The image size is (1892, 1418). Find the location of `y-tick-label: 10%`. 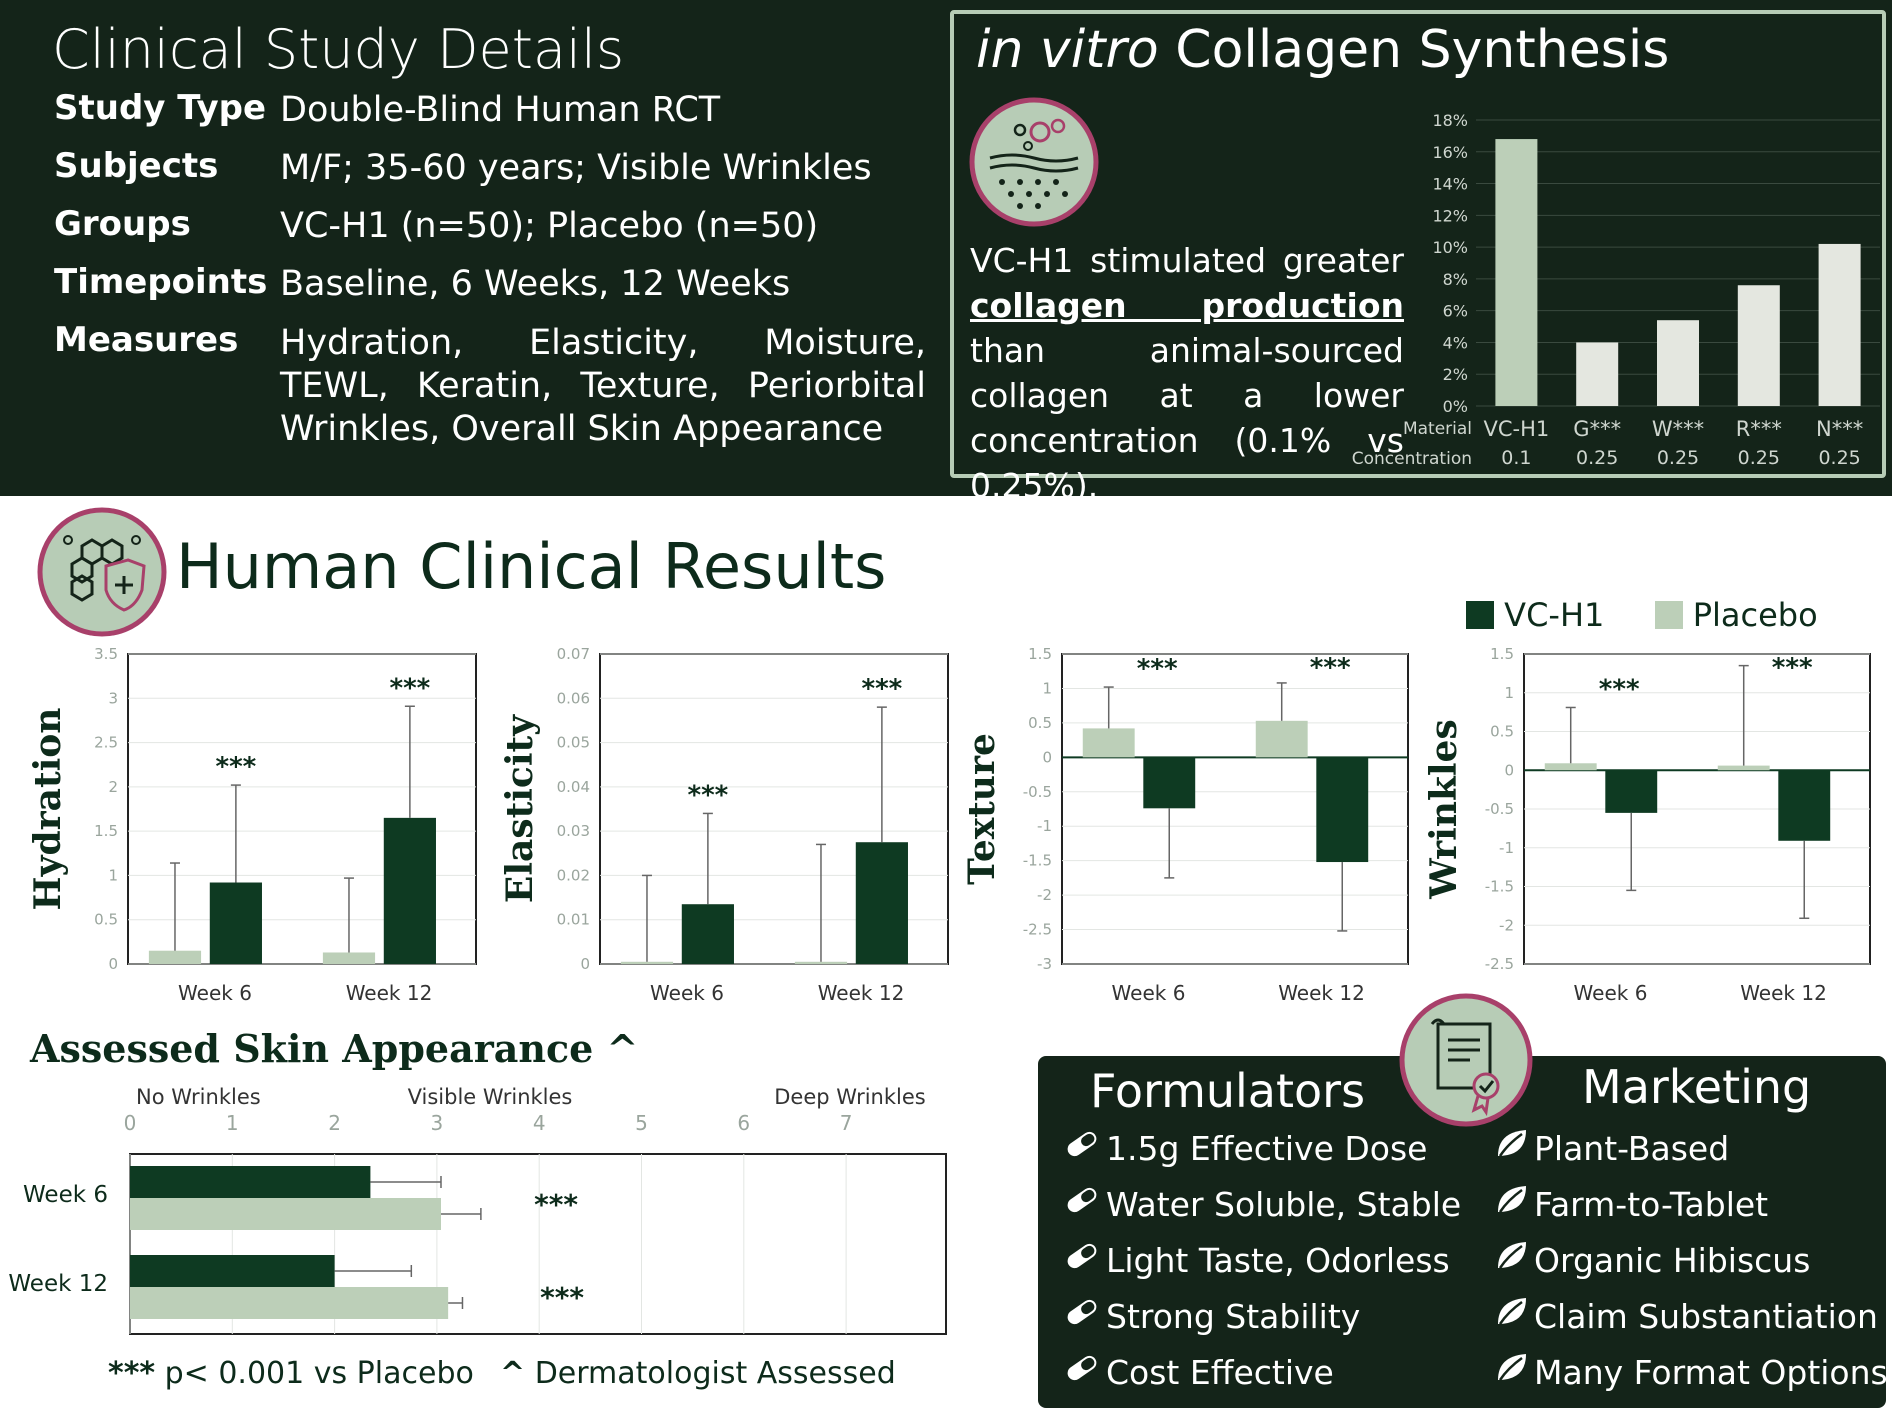

y-tick-label: 10% is located at coordinates (1450, 247).